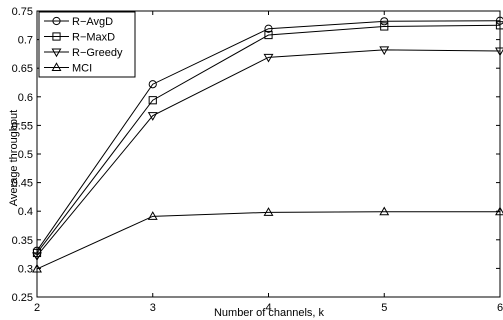  I want to click on legend-entry: R−AvgD, so click(78, 22).